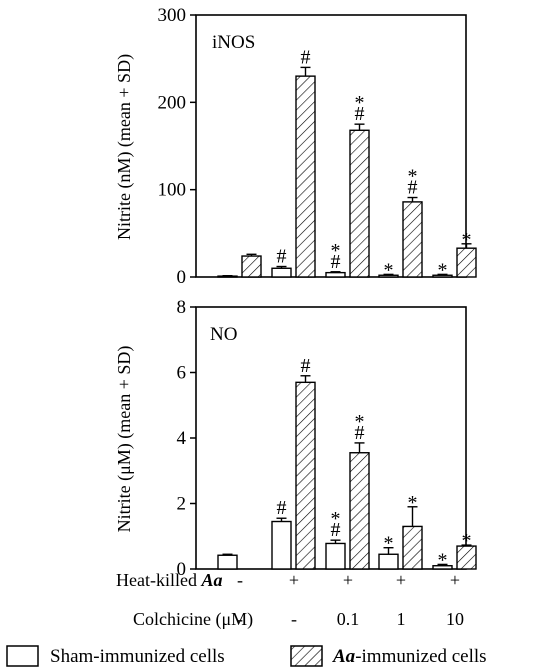 The image size is (534, 670). I want to click on y-tick-label: 200, so click(172, 102).